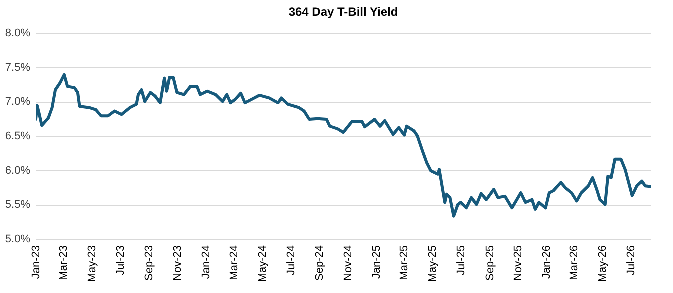 This screenshot has height=293, width=673. I want to click on x-tick-label: Nov-25, so click(518, 263).